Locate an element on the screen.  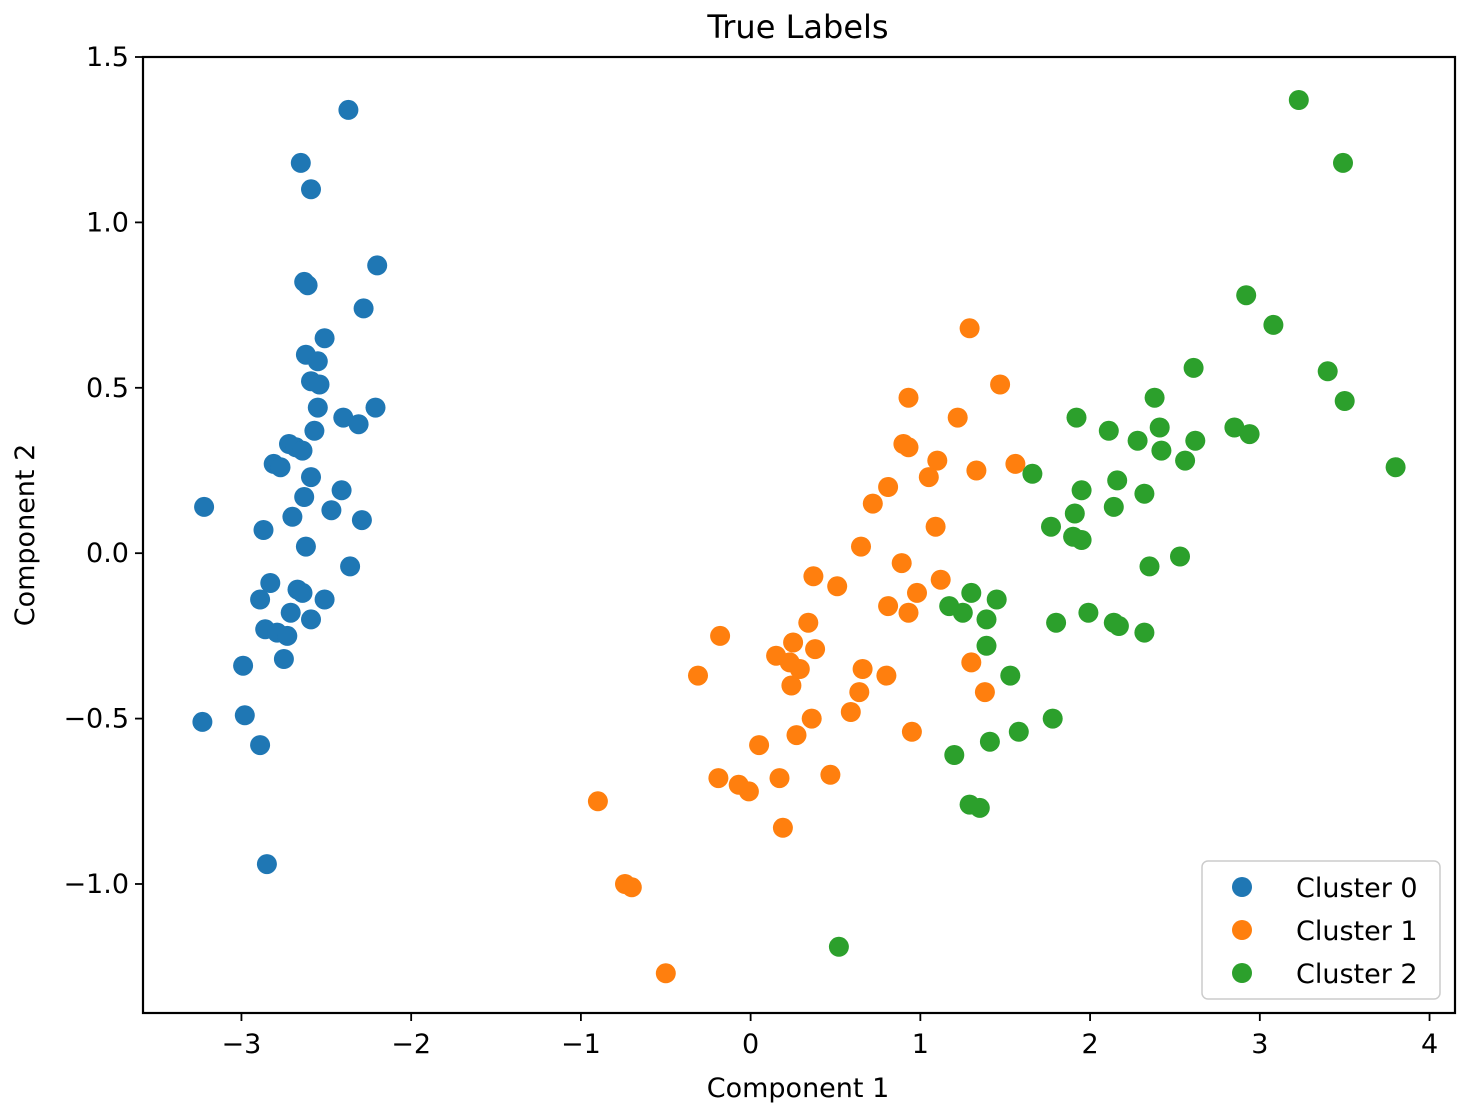
y-tick-label: 1.0 is located at coordinates (107, 222).